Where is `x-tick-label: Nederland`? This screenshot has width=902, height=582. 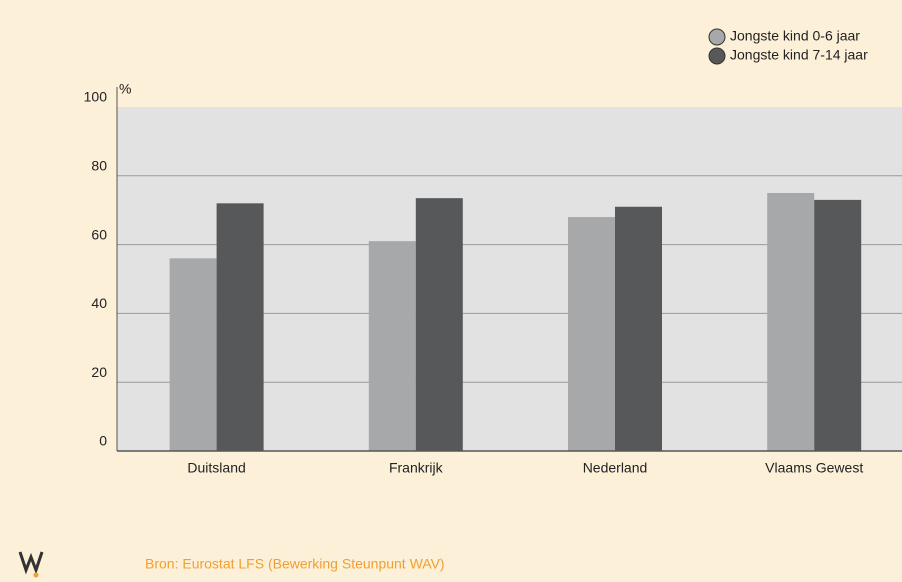
x-tick-label: Nederland is located at coordinates (615, 468).